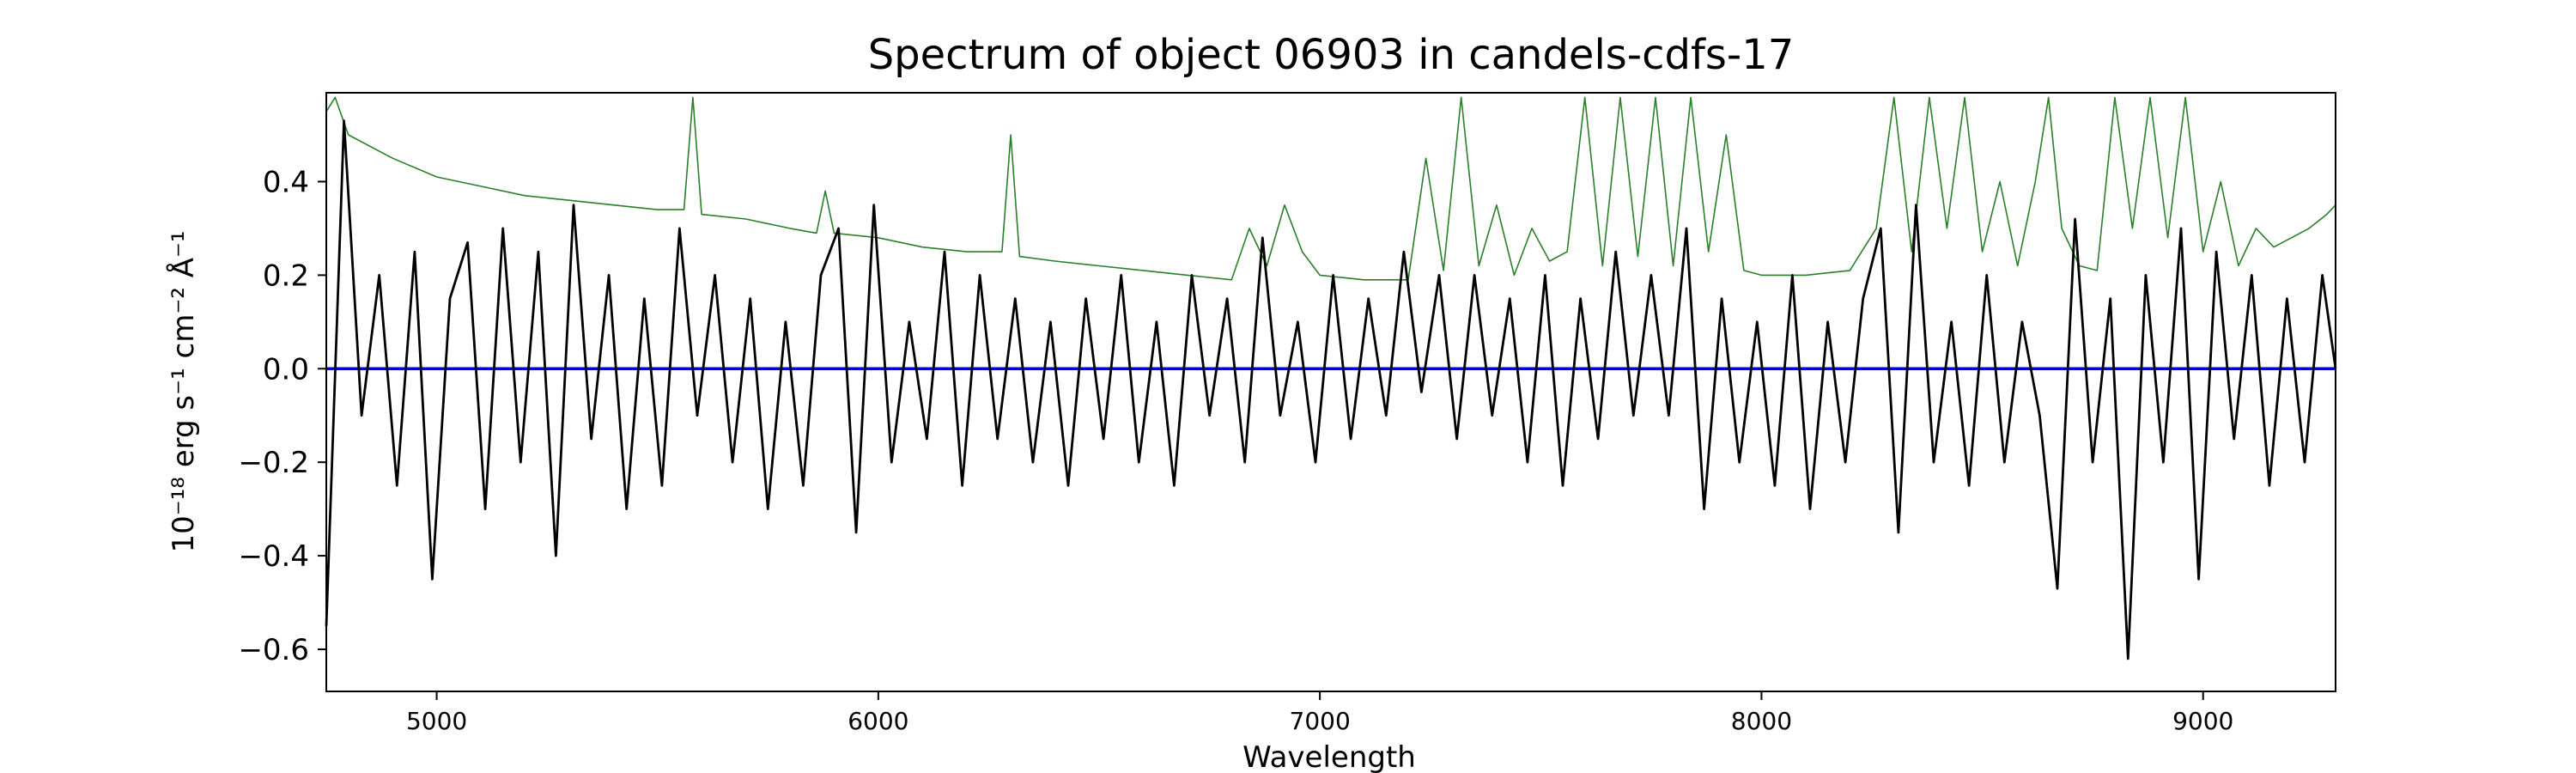 The image size is (2576, 773). What do you see at coordinates (273, 650) in the screenshot?
I see `y-tick-label: −0.6` at bounding box center [273, 650].